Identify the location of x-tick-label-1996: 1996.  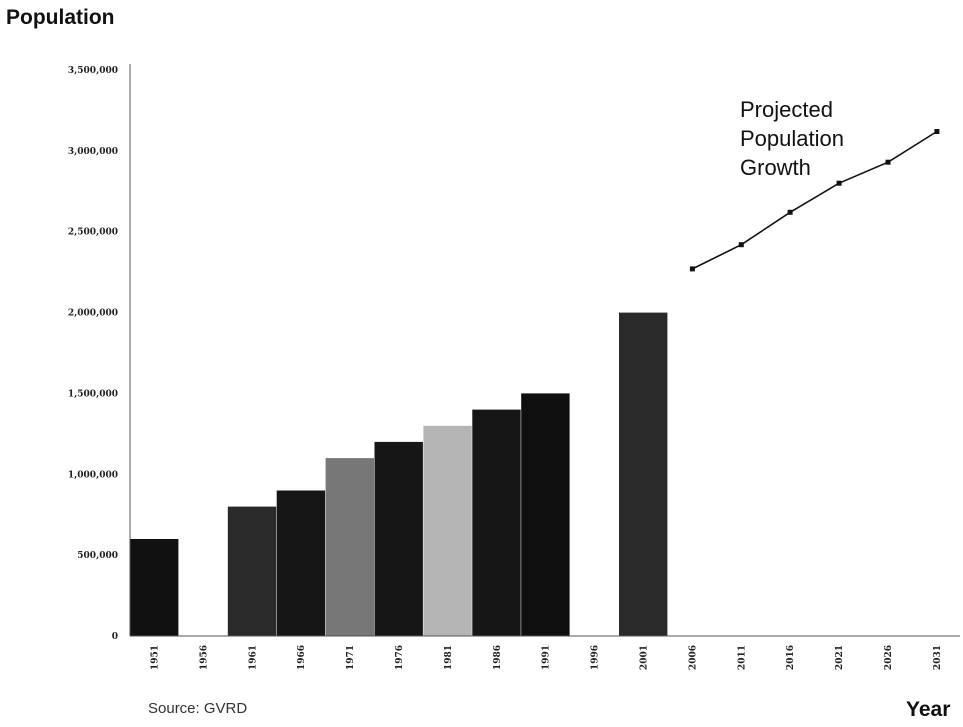
(596, 657).